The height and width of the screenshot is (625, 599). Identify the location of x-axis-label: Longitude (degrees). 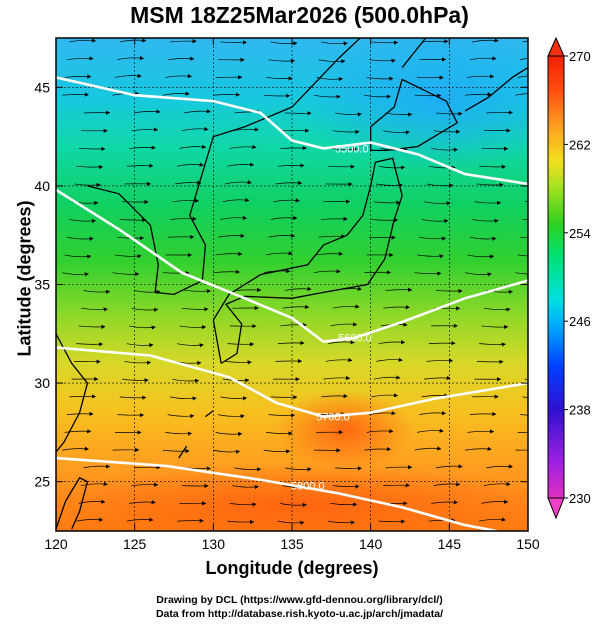
(292, 568).